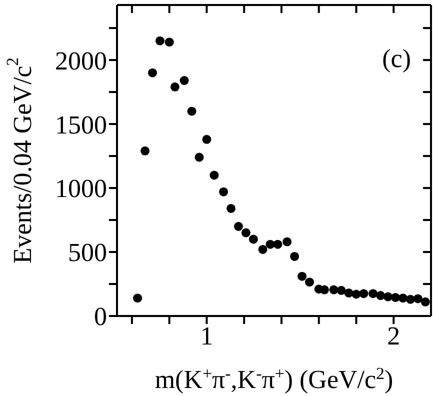 Image resolution: width=433 pixels, height=396 pixels. What do you see at coordinates (396, 58) in the screenshot?
I see `annotation: (c)` at bounding box center [396, 58].